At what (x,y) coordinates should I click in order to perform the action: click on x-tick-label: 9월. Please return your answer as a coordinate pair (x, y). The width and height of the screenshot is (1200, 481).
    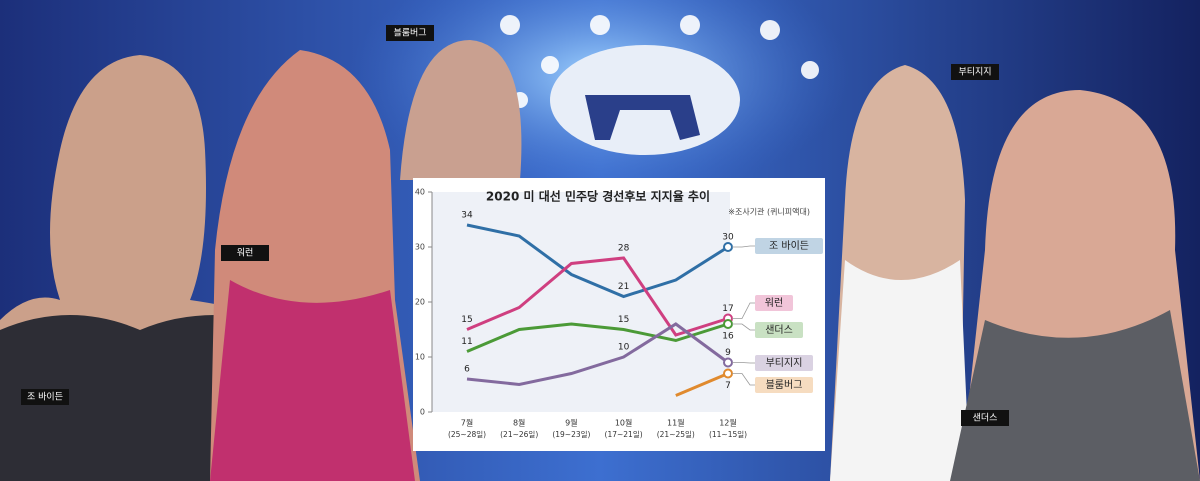
    Looking at the image, I should click on (571, 423).